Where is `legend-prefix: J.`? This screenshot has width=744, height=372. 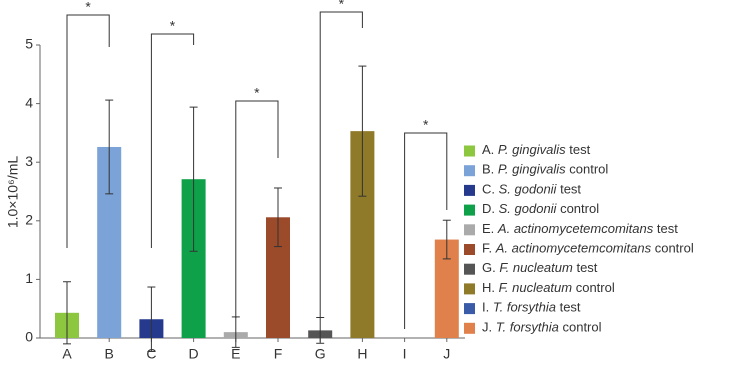
legend-prefix: J. is located at coordinates (487, 327).